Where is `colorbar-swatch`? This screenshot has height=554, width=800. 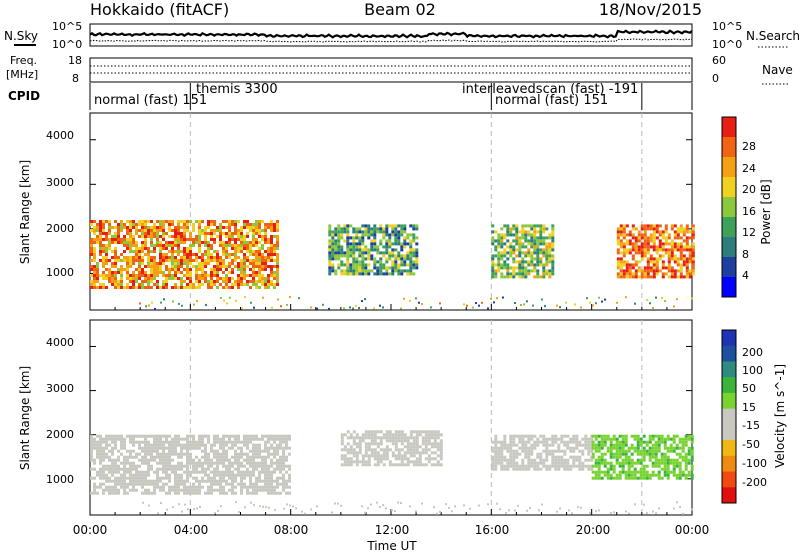 colorbar-swatch is located at coordinates (729, 464).